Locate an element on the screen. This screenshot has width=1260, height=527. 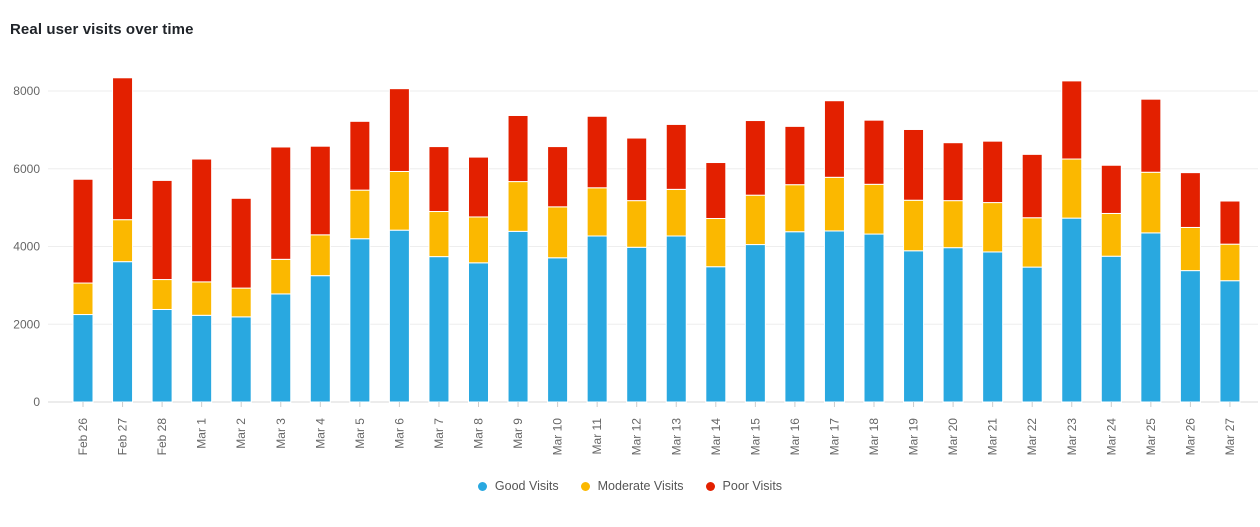
bar-moderate-visits: Mar 16 — Moderate Visits: 1210 is located at coordinates (795, 208).